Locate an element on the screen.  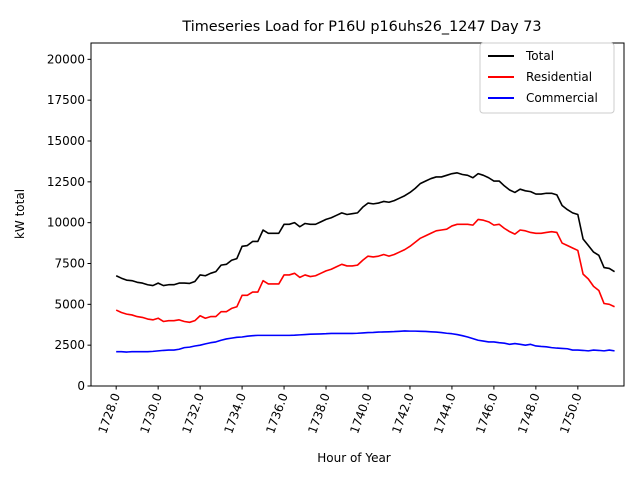
y-tick-label: 5000 is located at coordinates (69, 304).